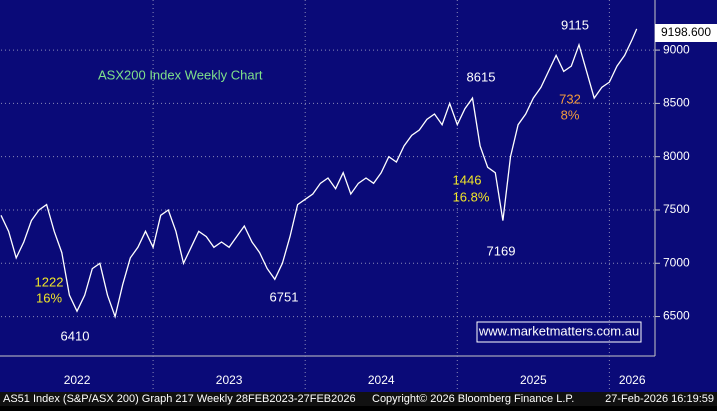  What do you see at coordinates (75, 335) in the screenshot?
I see `annotation: 6410` at bounding box center [75, 335].